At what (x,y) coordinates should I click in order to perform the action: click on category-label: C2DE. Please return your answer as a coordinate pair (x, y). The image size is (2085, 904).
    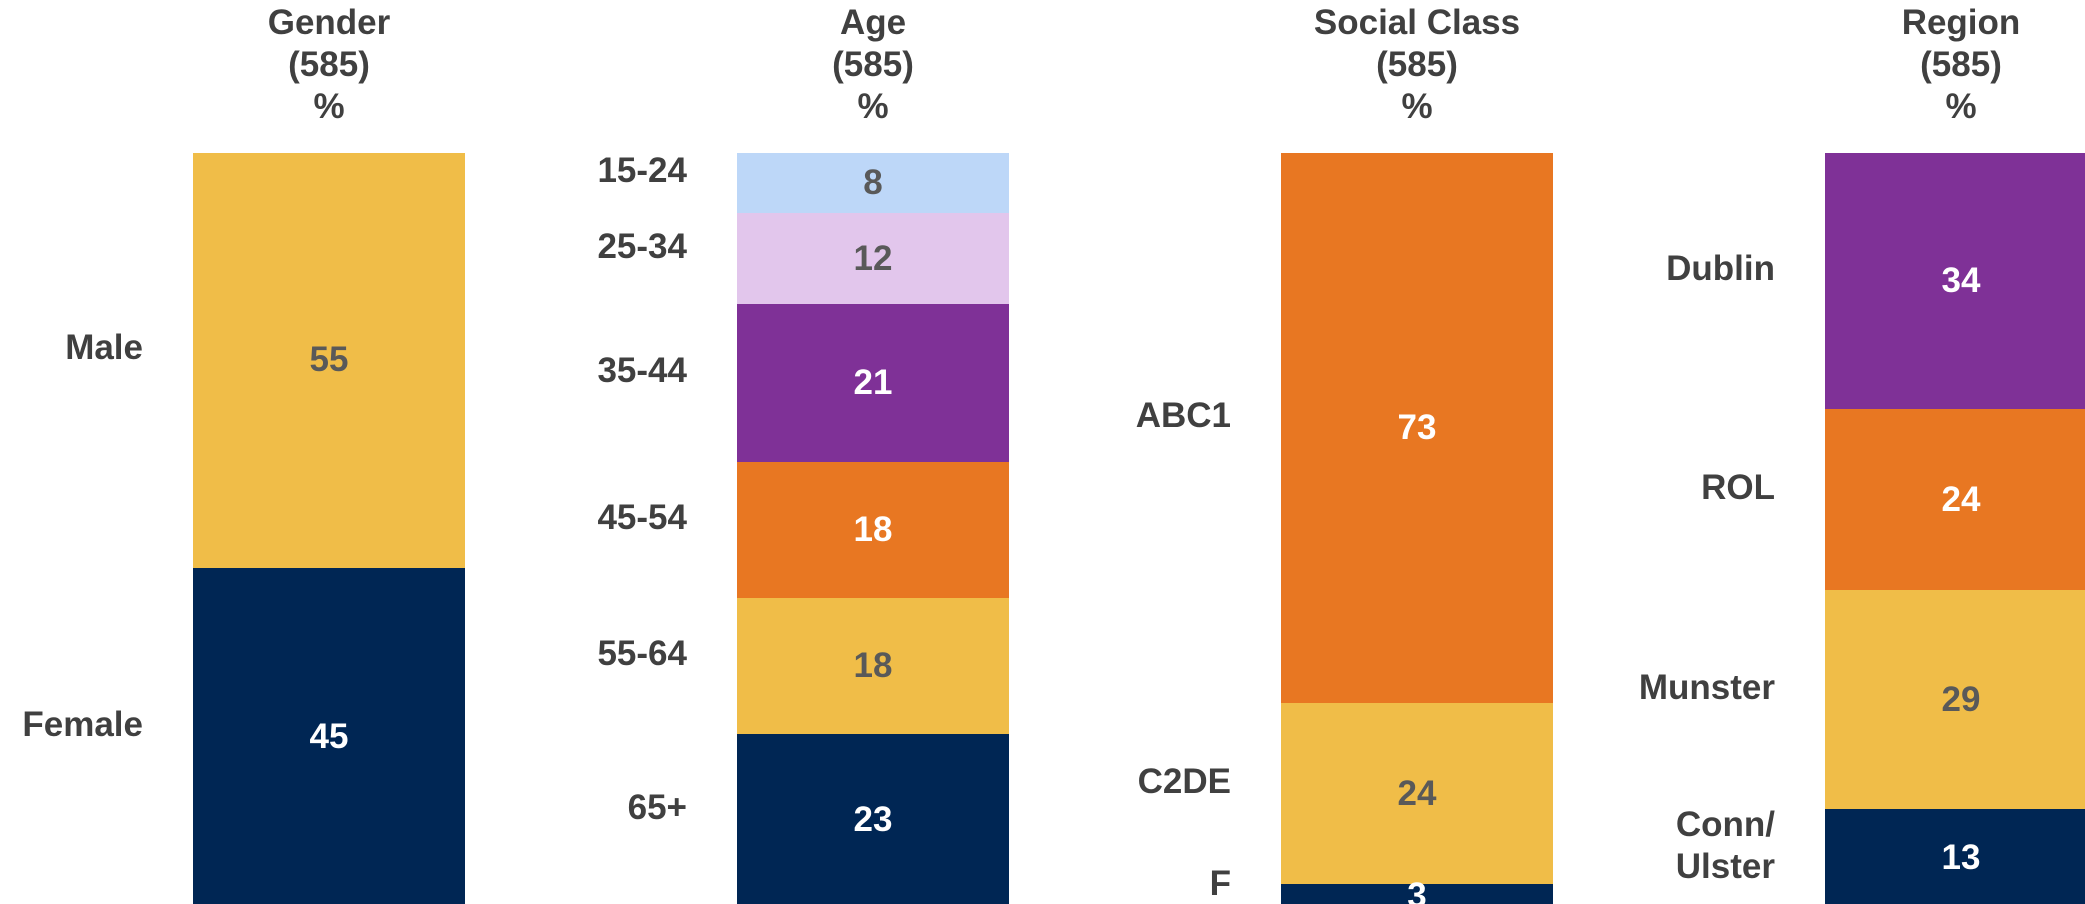
    Looking at the image, I should click on (1184, 781).